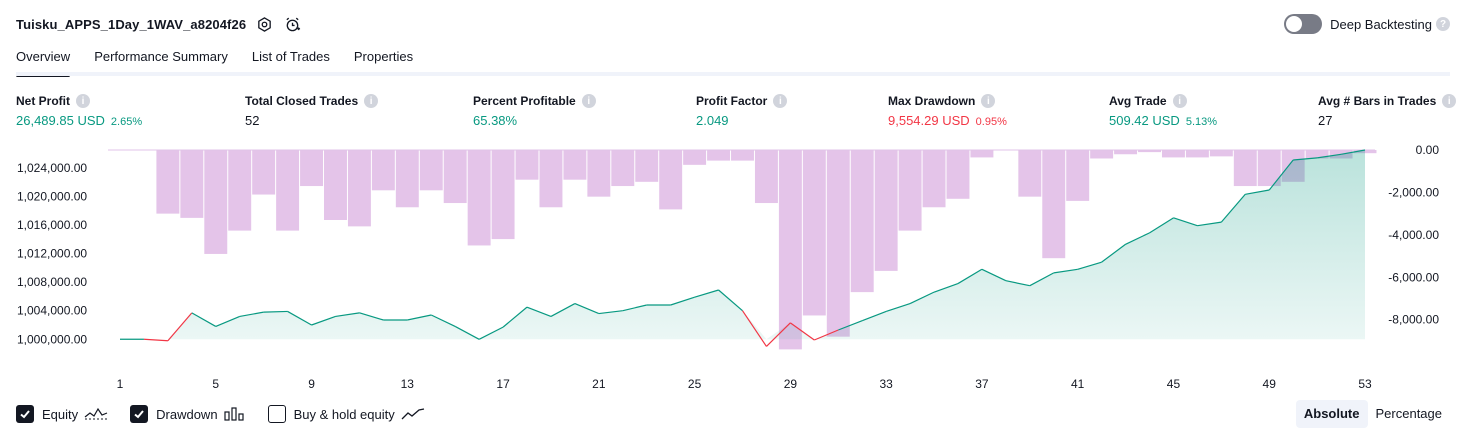  What do you see at coordinates (524, 101) in the screenshot?
I see `metric-label: Percent Profitable` at bounding box center [524, 101].